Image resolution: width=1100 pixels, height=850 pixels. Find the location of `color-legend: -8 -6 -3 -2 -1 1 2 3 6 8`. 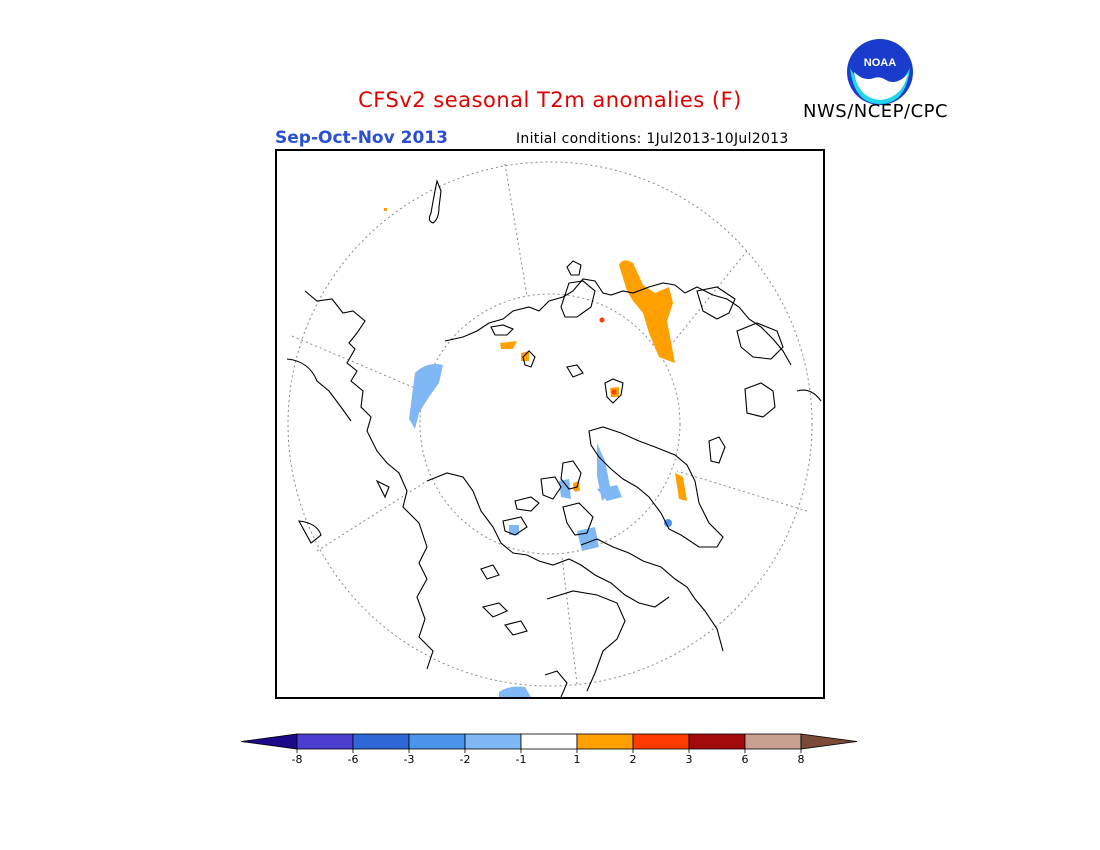

color-legend: -8 -6 -3 -2 -1 1 2 3 6 8 is located at coordinates (550, 752).